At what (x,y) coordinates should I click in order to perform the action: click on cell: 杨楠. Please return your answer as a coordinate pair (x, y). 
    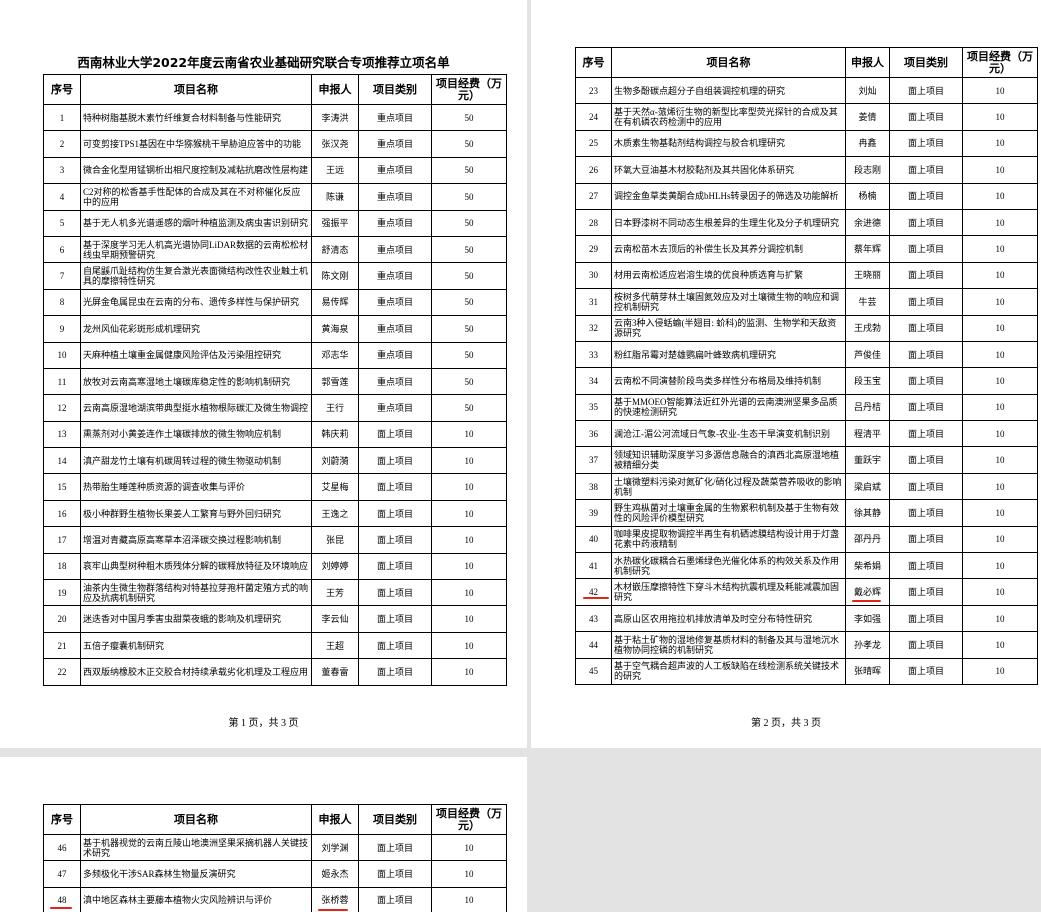
    Looking at the image, I should click on (867, 196).